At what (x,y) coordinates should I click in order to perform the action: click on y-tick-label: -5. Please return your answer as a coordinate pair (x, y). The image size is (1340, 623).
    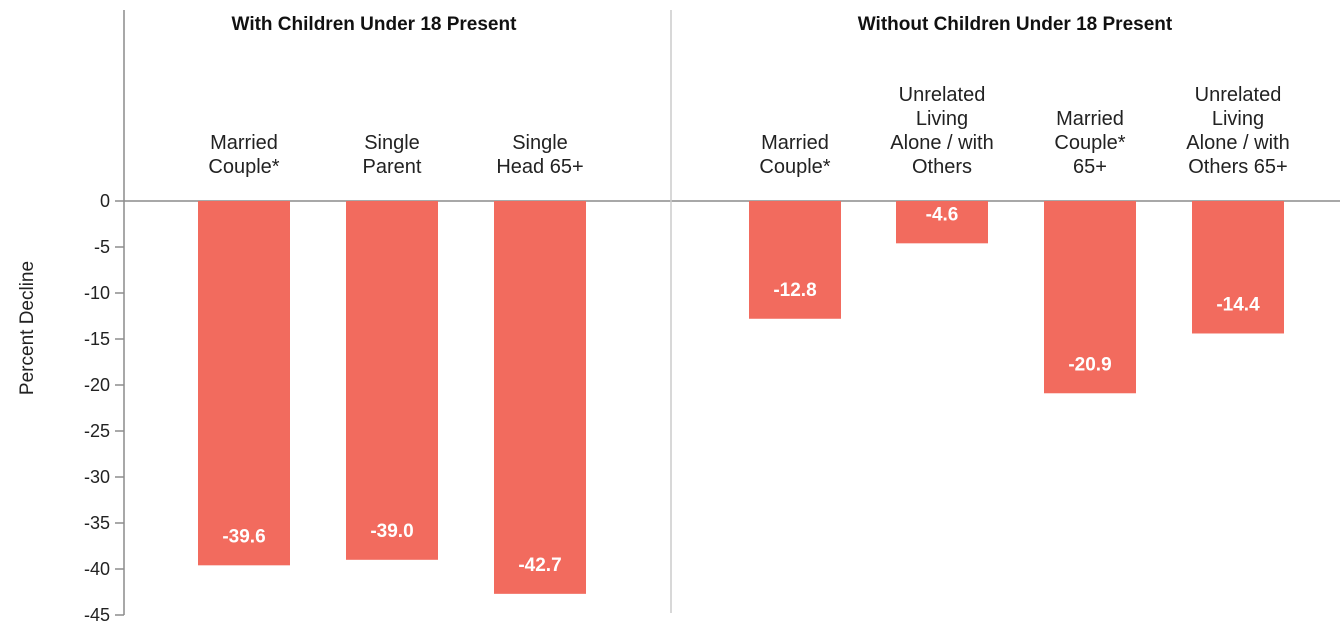
    Looking at the image, I should click on (102, 247).